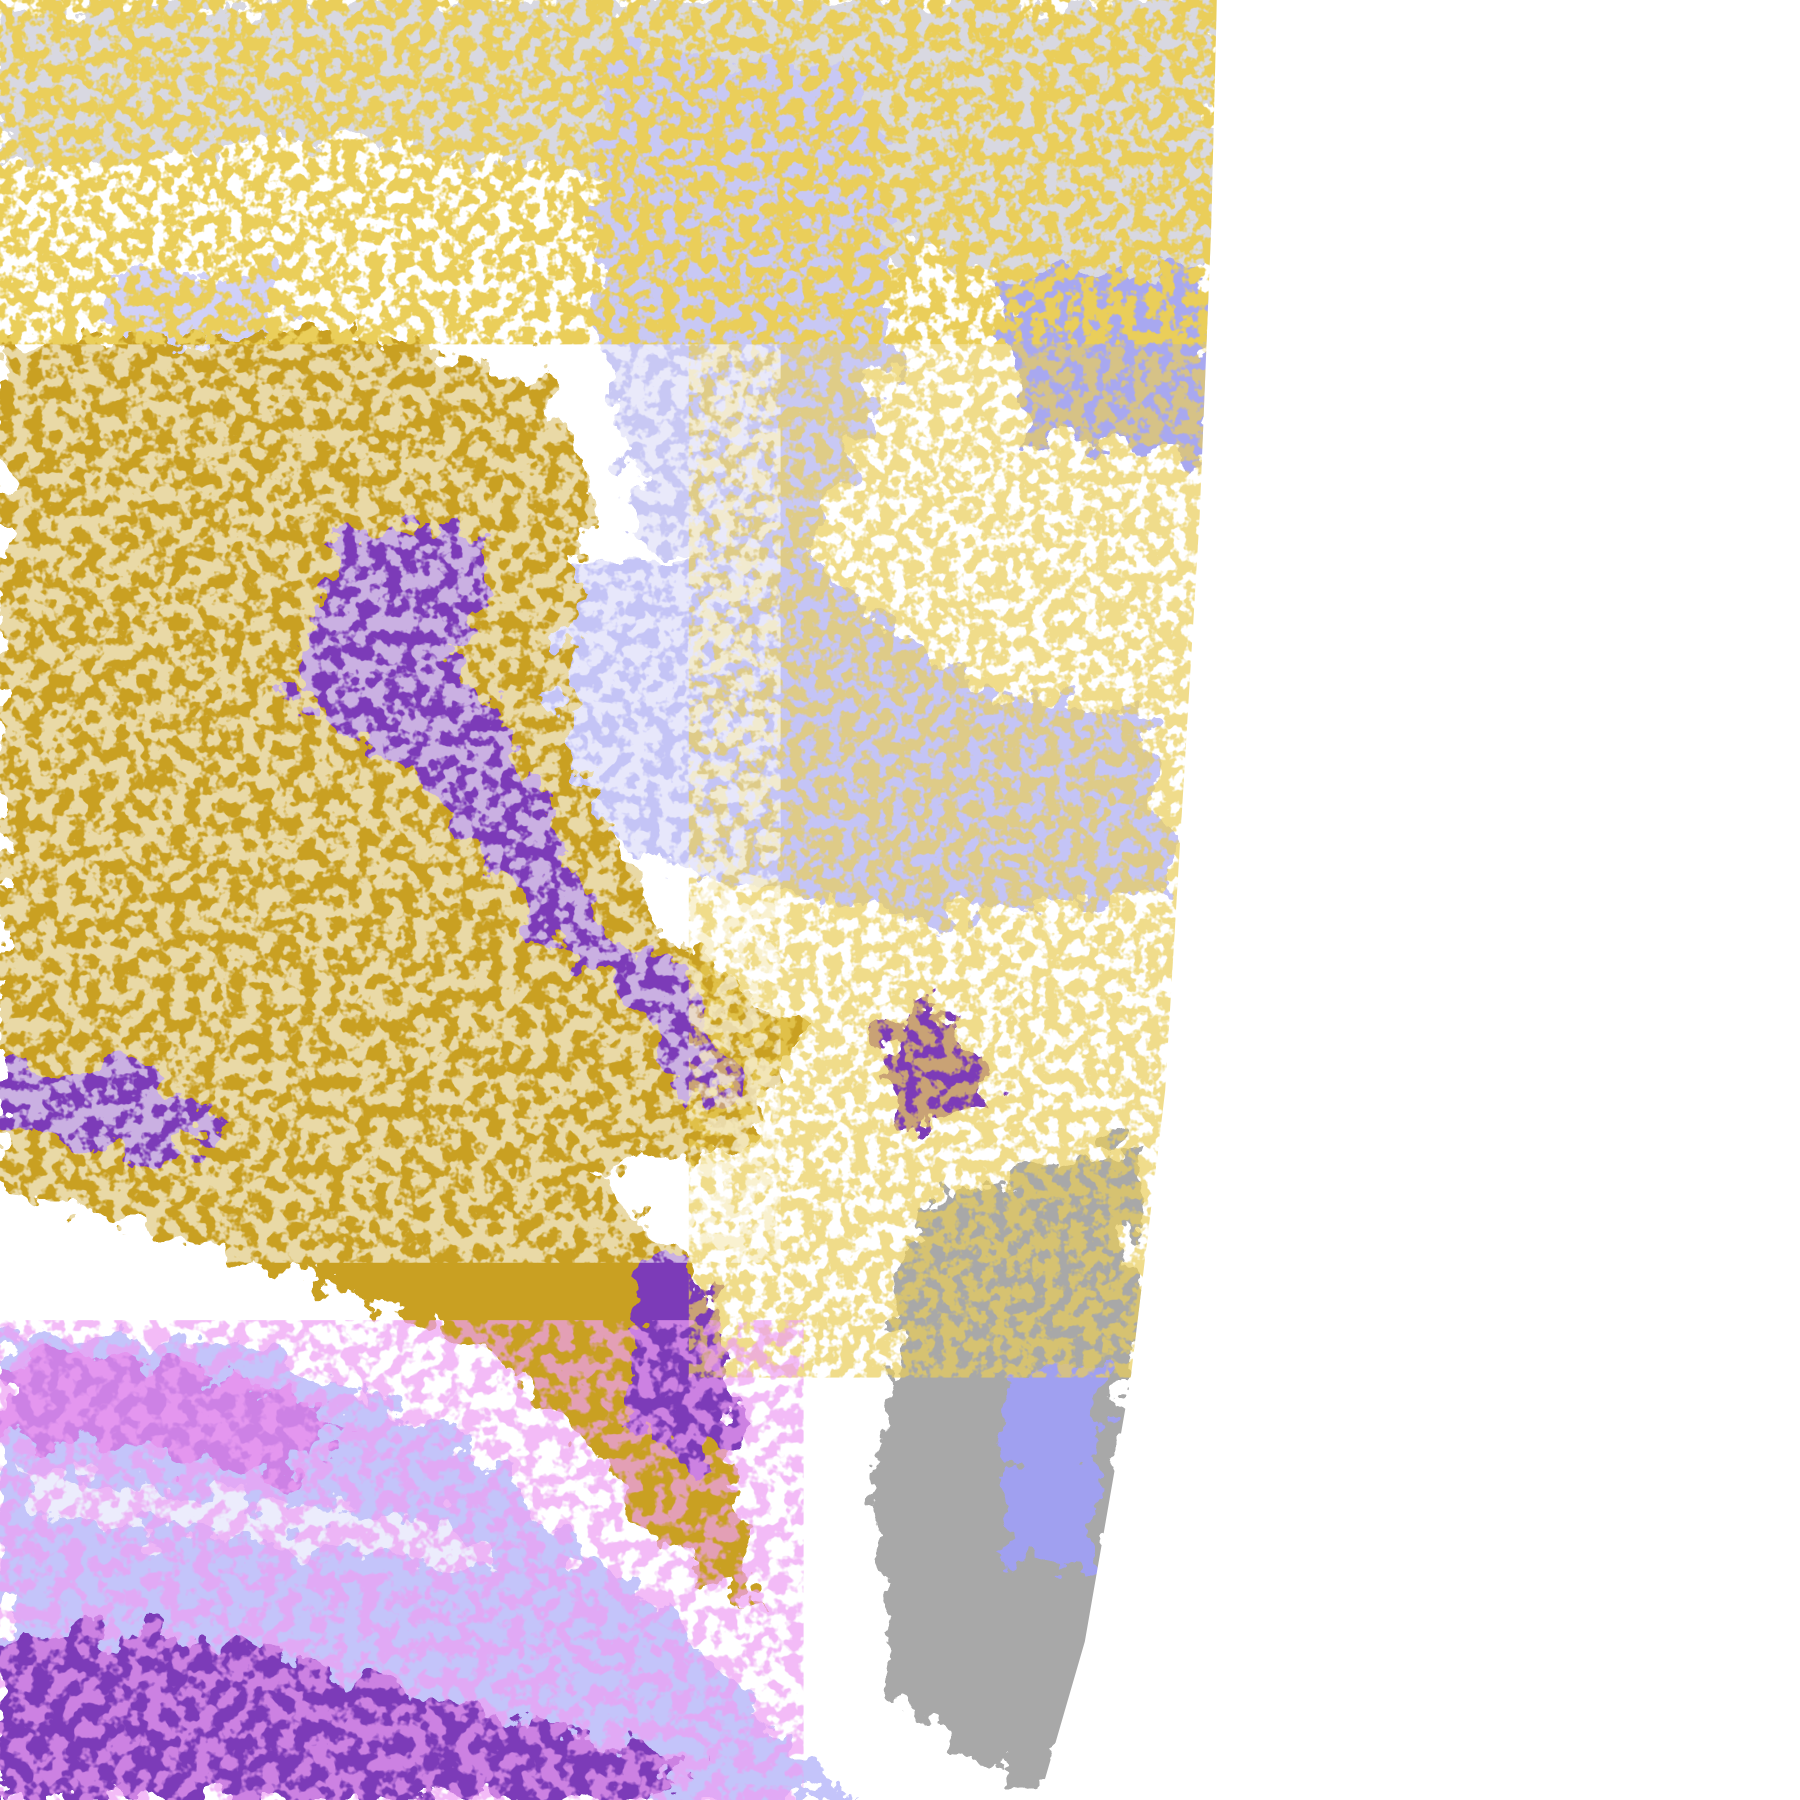  Describe the element at coordinates (1050, 1463) in the screenshot. I see `blue-cloud` at that location.